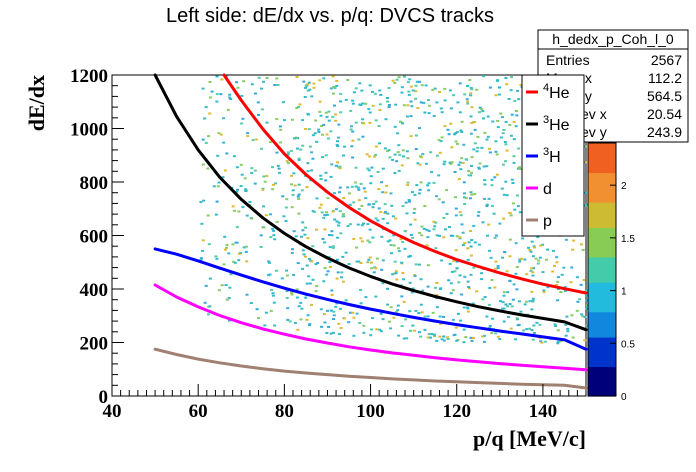 This screenshot has height=472, width=696. Describe the element at coordinates (628, 344) in the screenshot. I see `color-scale-label: 0.5` at that location.